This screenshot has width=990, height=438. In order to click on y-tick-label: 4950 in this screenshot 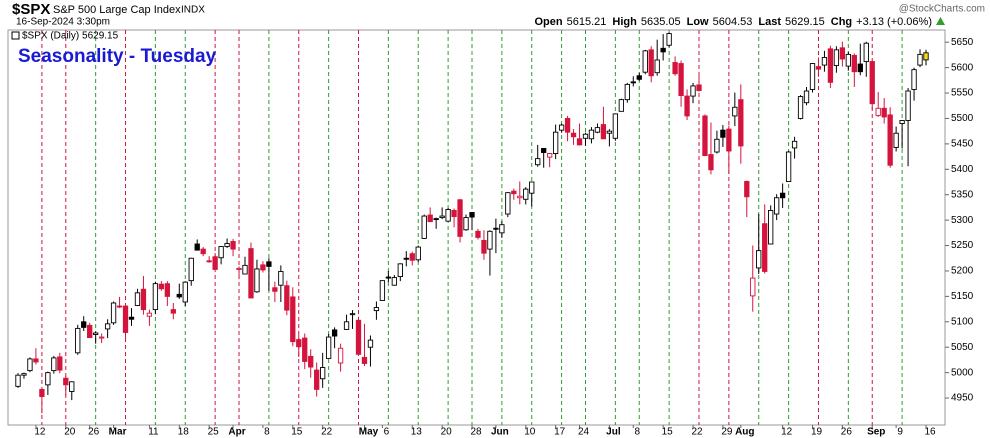, I will do `click(962, 398)`.